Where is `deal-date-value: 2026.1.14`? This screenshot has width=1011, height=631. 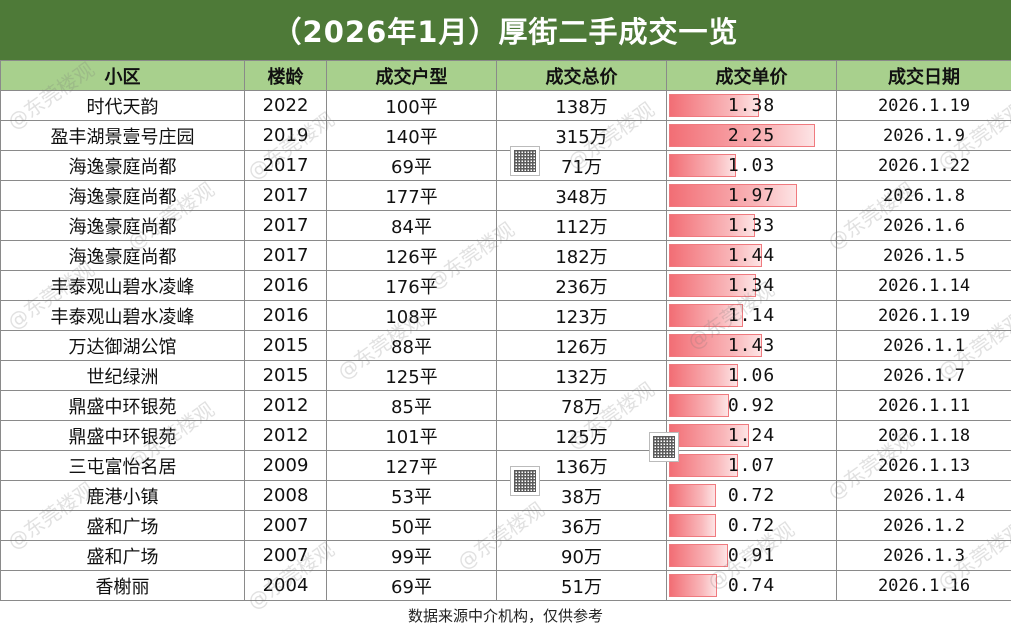
deal-date-value: 2026.1.14 is located at coordinates (924, 286).